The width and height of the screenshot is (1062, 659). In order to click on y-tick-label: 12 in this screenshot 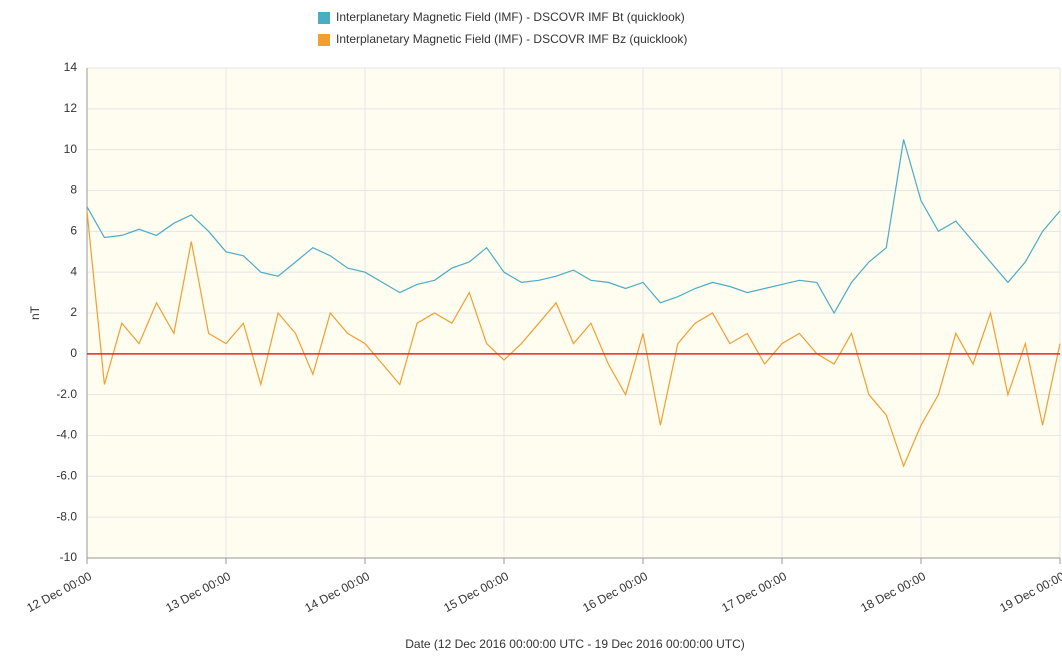, I will do `click(71, 108)`.